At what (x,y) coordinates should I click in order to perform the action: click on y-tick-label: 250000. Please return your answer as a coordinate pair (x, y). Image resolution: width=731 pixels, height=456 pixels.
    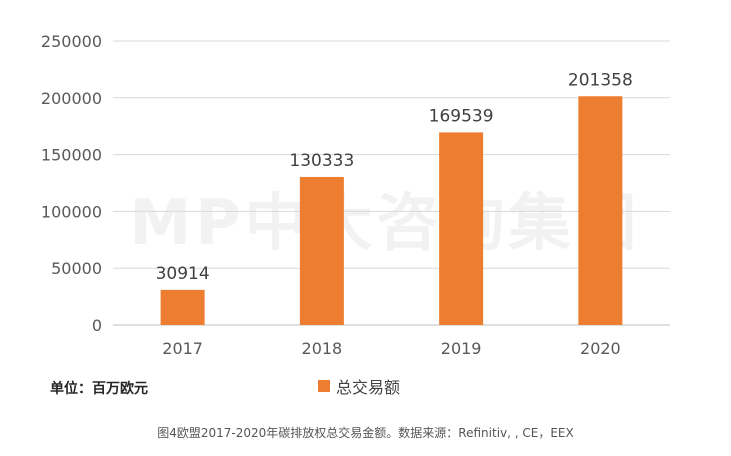
    Looking at the image, I should click on (71, 41).